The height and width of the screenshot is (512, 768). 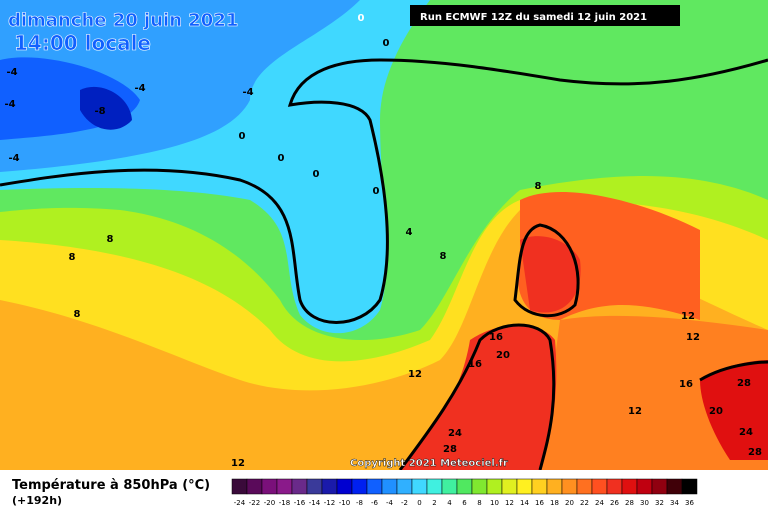 What do you see at coordinates (254, 503) in the screenshot?
I see `scale-label: -22` at bounding box center [254, 503].